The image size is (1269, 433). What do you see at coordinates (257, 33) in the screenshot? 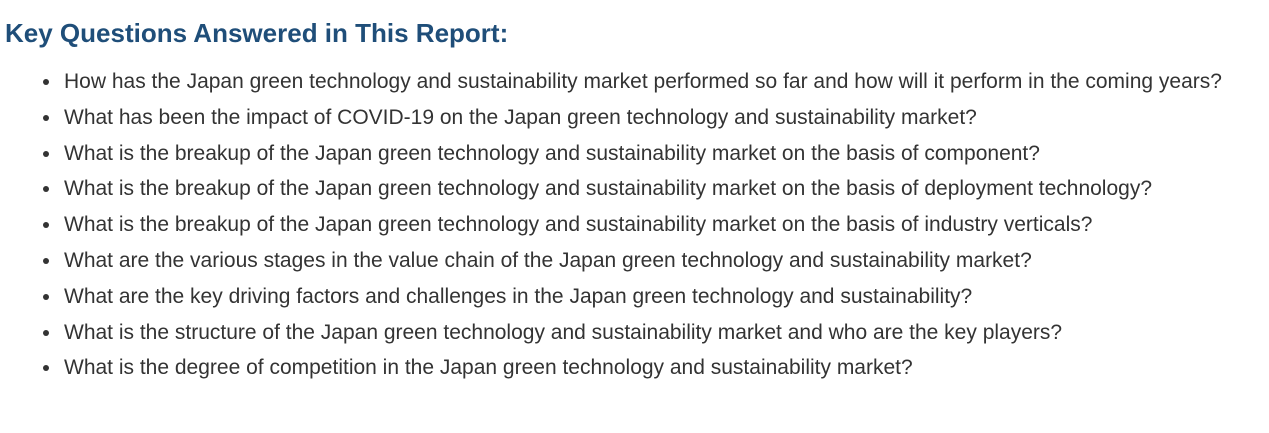
I see `section-heading: Key Questions Answered in This Report:` at bounding box center [257, 33].